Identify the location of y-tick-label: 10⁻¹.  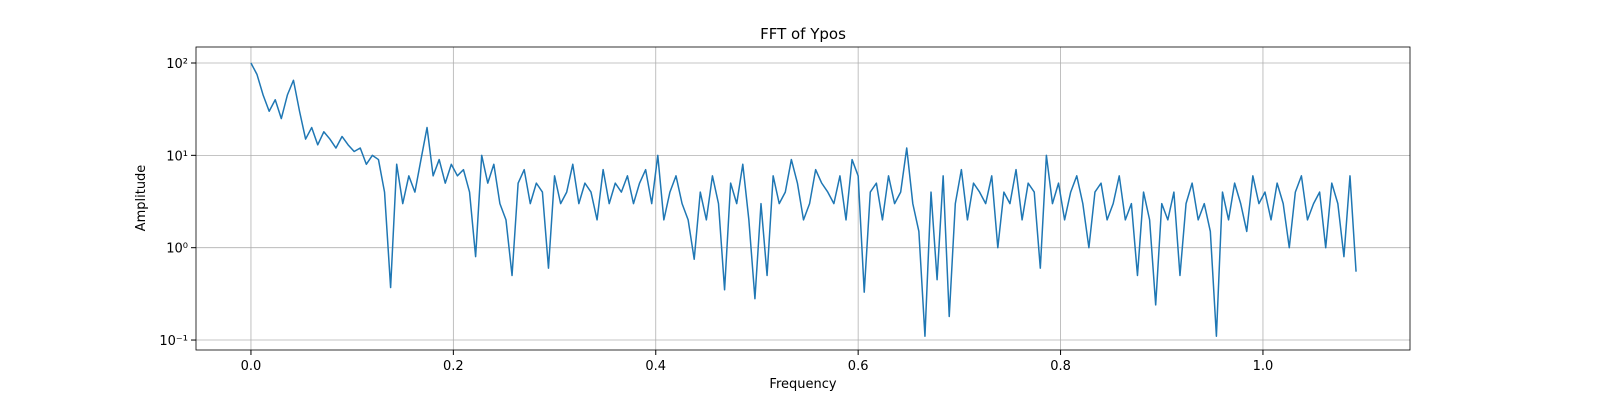
(173, 341).